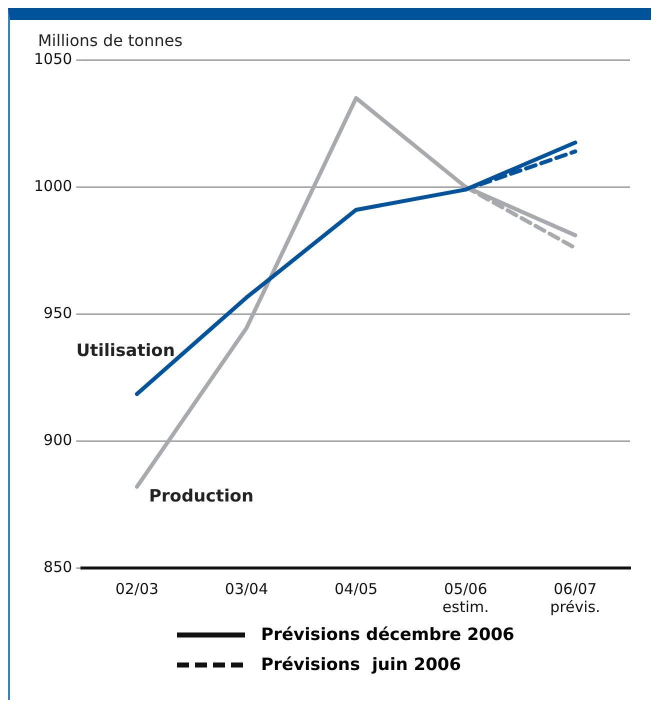 The image size is (661, 717). I want to click on x-tick-label: 04/05, so click(356, 589).